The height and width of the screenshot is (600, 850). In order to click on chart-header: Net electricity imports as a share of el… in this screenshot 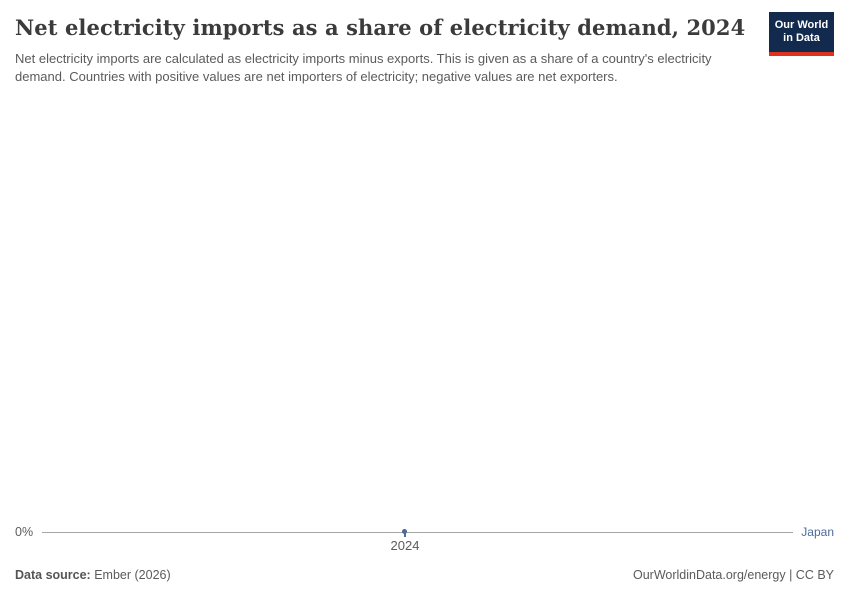, I will do `click(387, 50)`.